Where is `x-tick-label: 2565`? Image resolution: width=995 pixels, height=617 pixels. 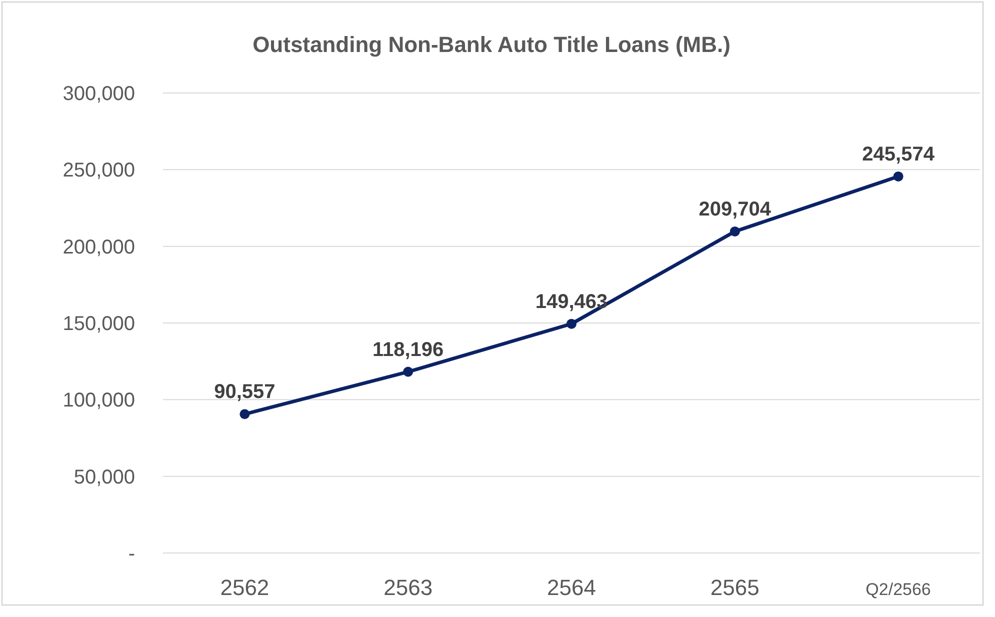
x-tick-label: 2565 is located at coordinates (735, 587).